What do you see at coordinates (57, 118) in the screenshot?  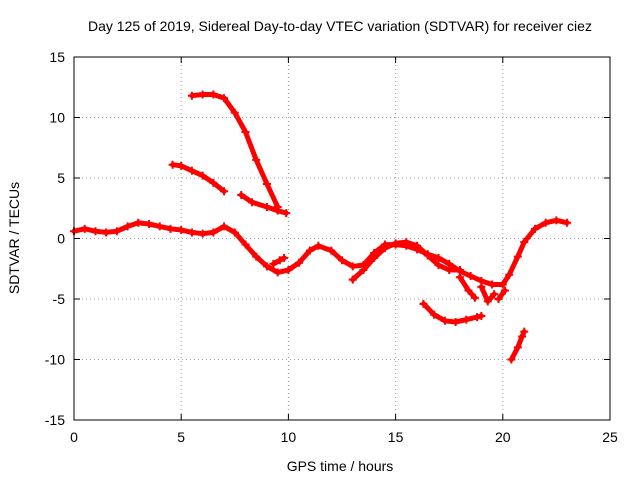 I see `y-tick-label: 10` at bounding box center [57, 118].